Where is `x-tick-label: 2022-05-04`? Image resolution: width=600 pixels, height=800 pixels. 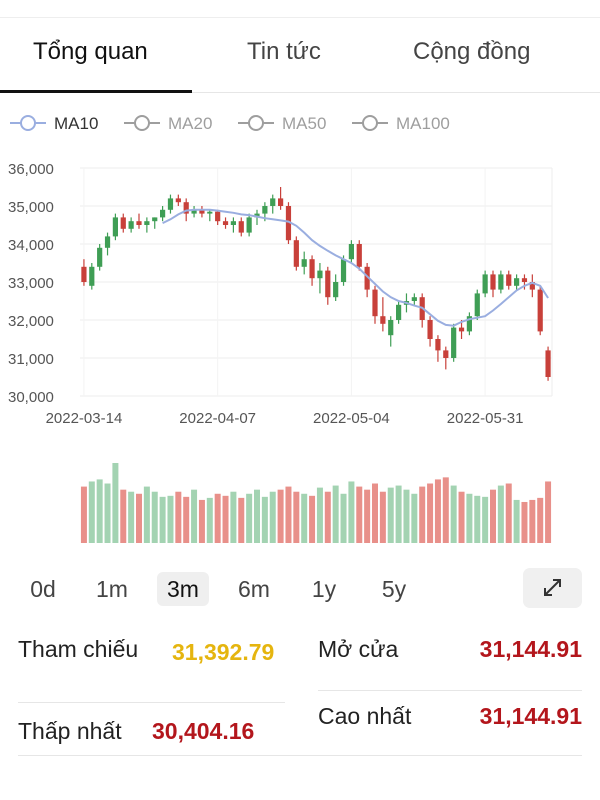 x-tick-label: 2022-05-04 is located at coordinates (351, 418).